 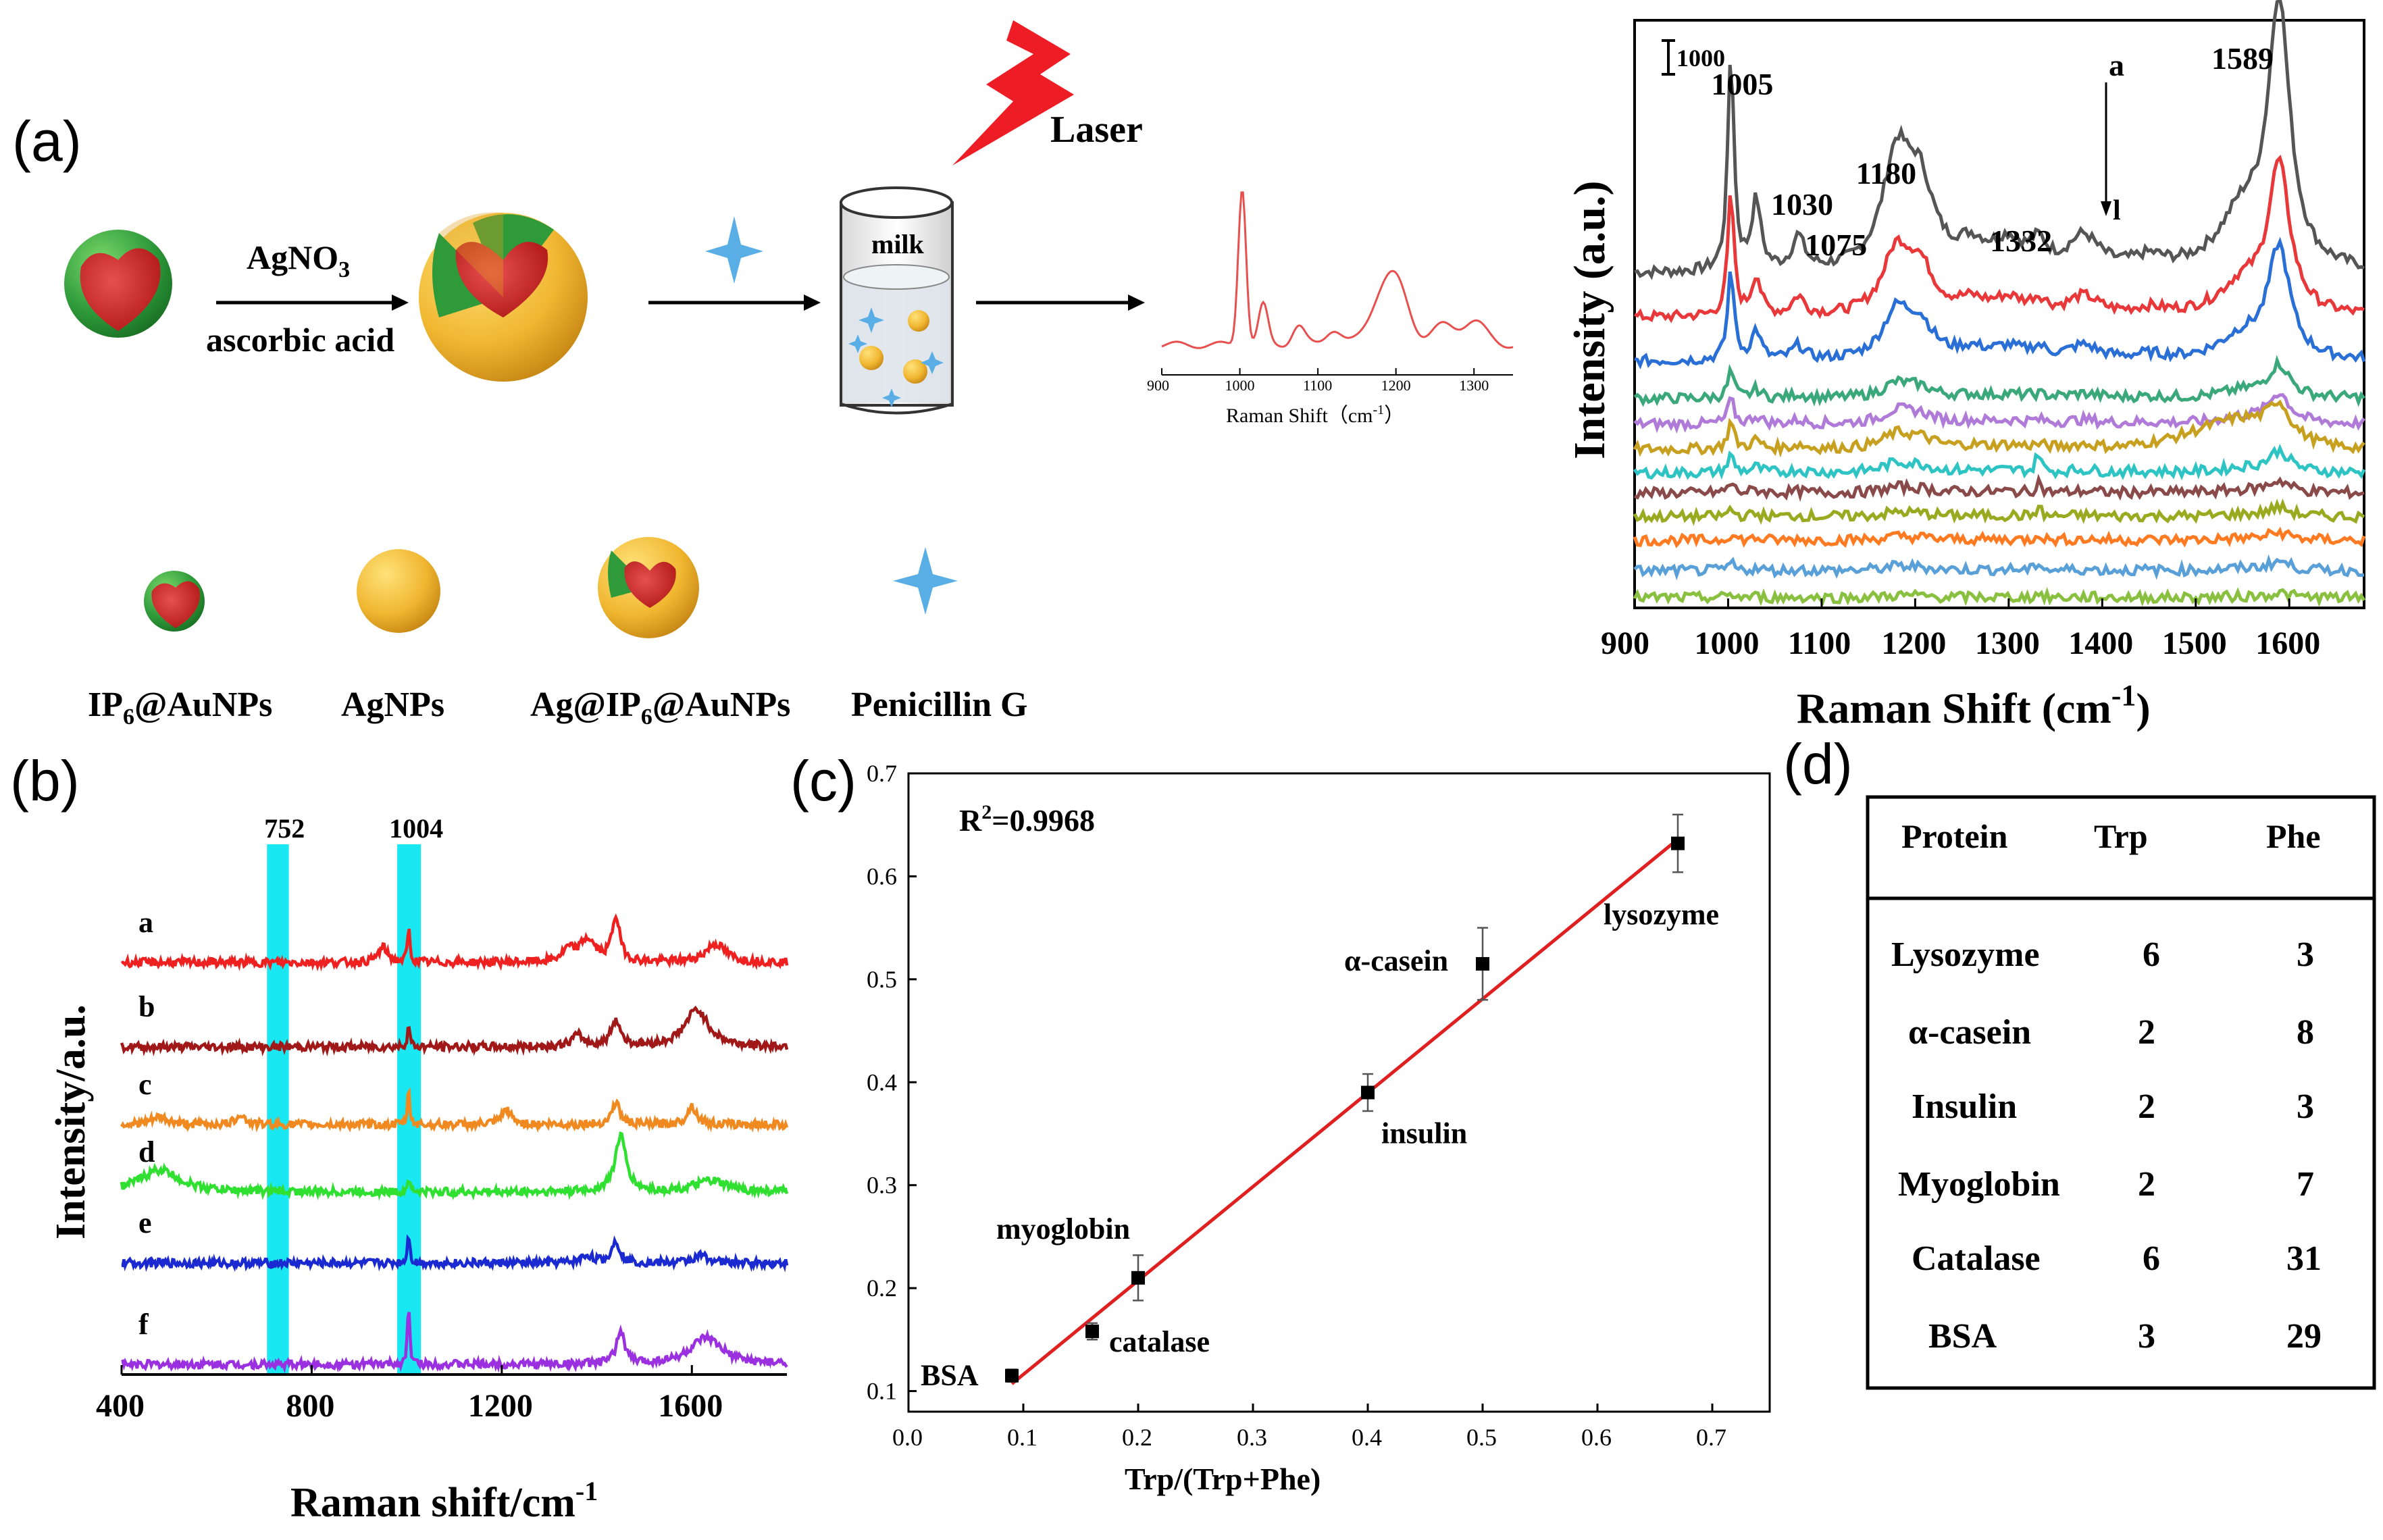 I want to click on spectrum-line-g, so click(x=1999, y=462).